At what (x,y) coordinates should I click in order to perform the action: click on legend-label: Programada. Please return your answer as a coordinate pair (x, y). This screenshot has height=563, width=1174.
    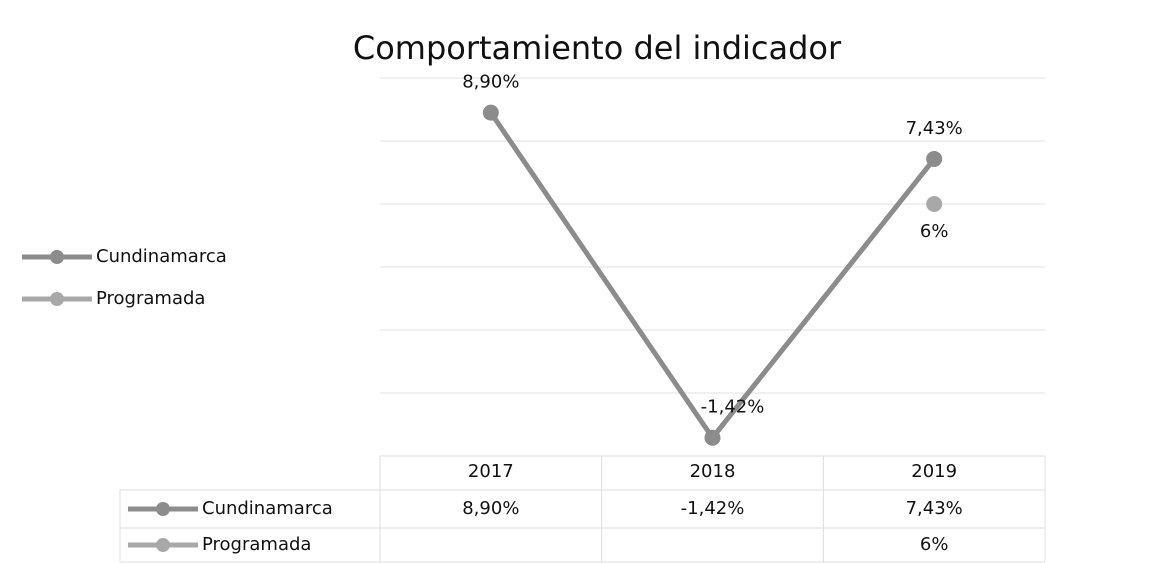
    Looking at the image, I should click on (150, 298).